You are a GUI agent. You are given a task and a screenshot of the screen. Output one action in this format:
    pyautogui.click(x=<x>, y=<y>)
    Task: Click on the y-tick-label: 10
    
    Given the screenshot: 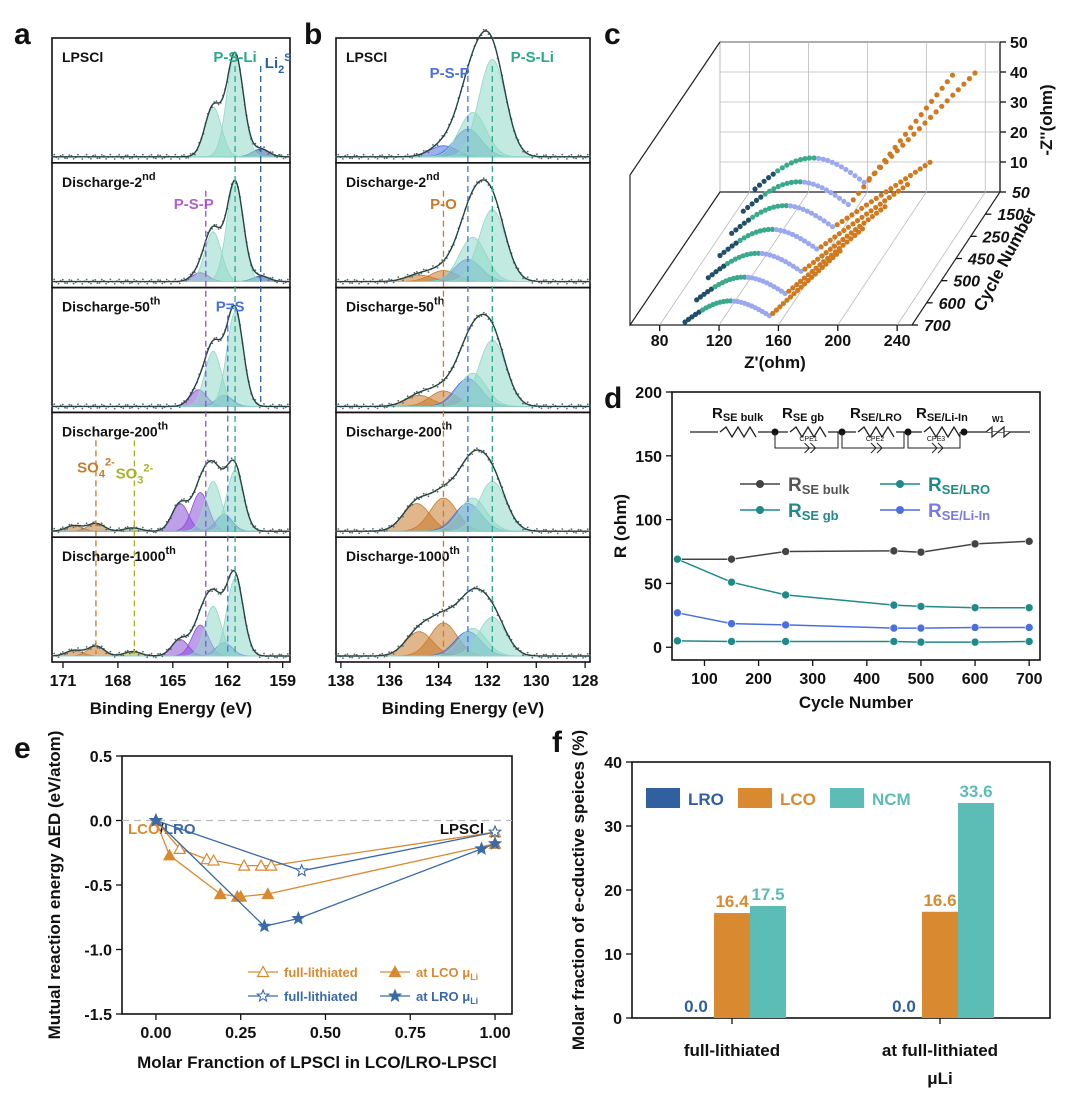 What is the action you would take?
    pyautogui.click(x=613, y=955)
    